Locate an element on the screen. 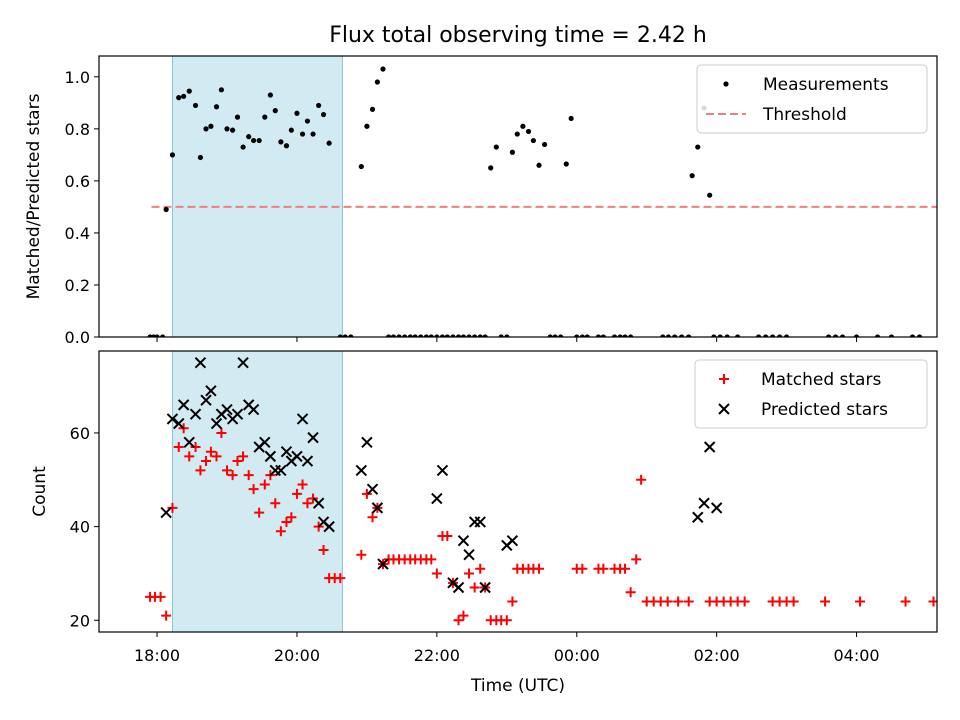  observing-span is located at coordinates (257, 491).